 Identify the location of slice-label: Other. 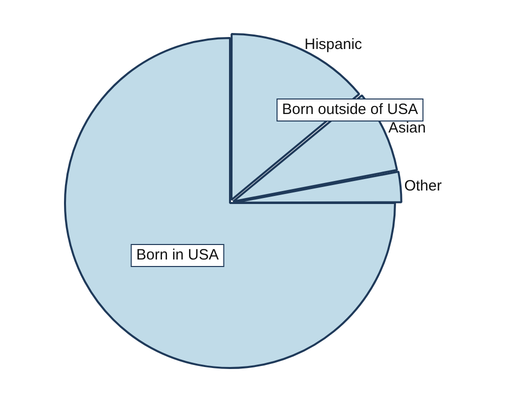
(423, 186).